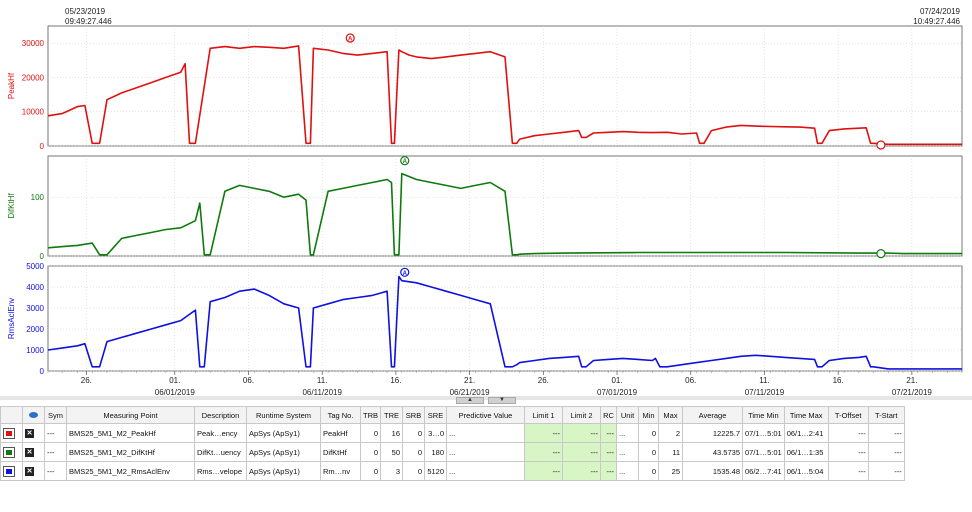 Image resolution: width=972 pixels, height=512 pixels. Describe the element at coordinates (340, 415) in the screenshot. I see `col-header-tag-no: Tag No.` at that location.